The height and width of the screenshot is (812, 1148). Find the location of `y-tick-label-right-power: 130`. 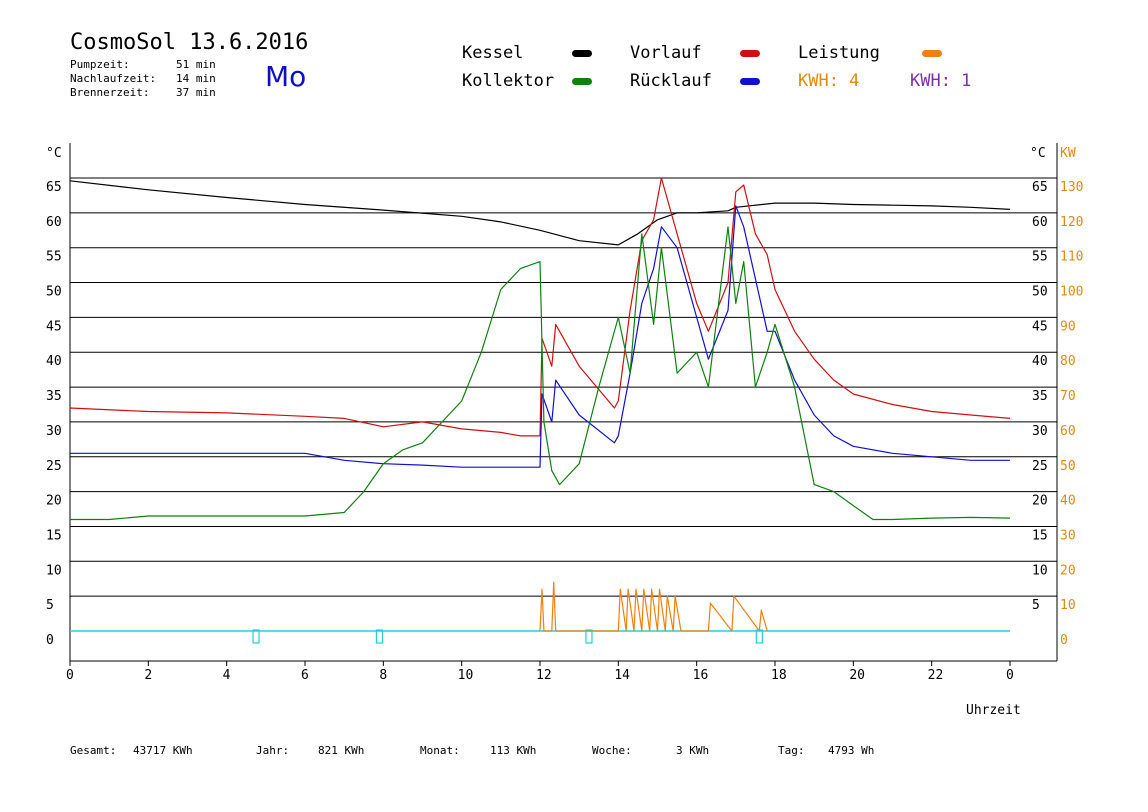

y-tick-label-right-power: 130 is located at coordinates (1071, 187).